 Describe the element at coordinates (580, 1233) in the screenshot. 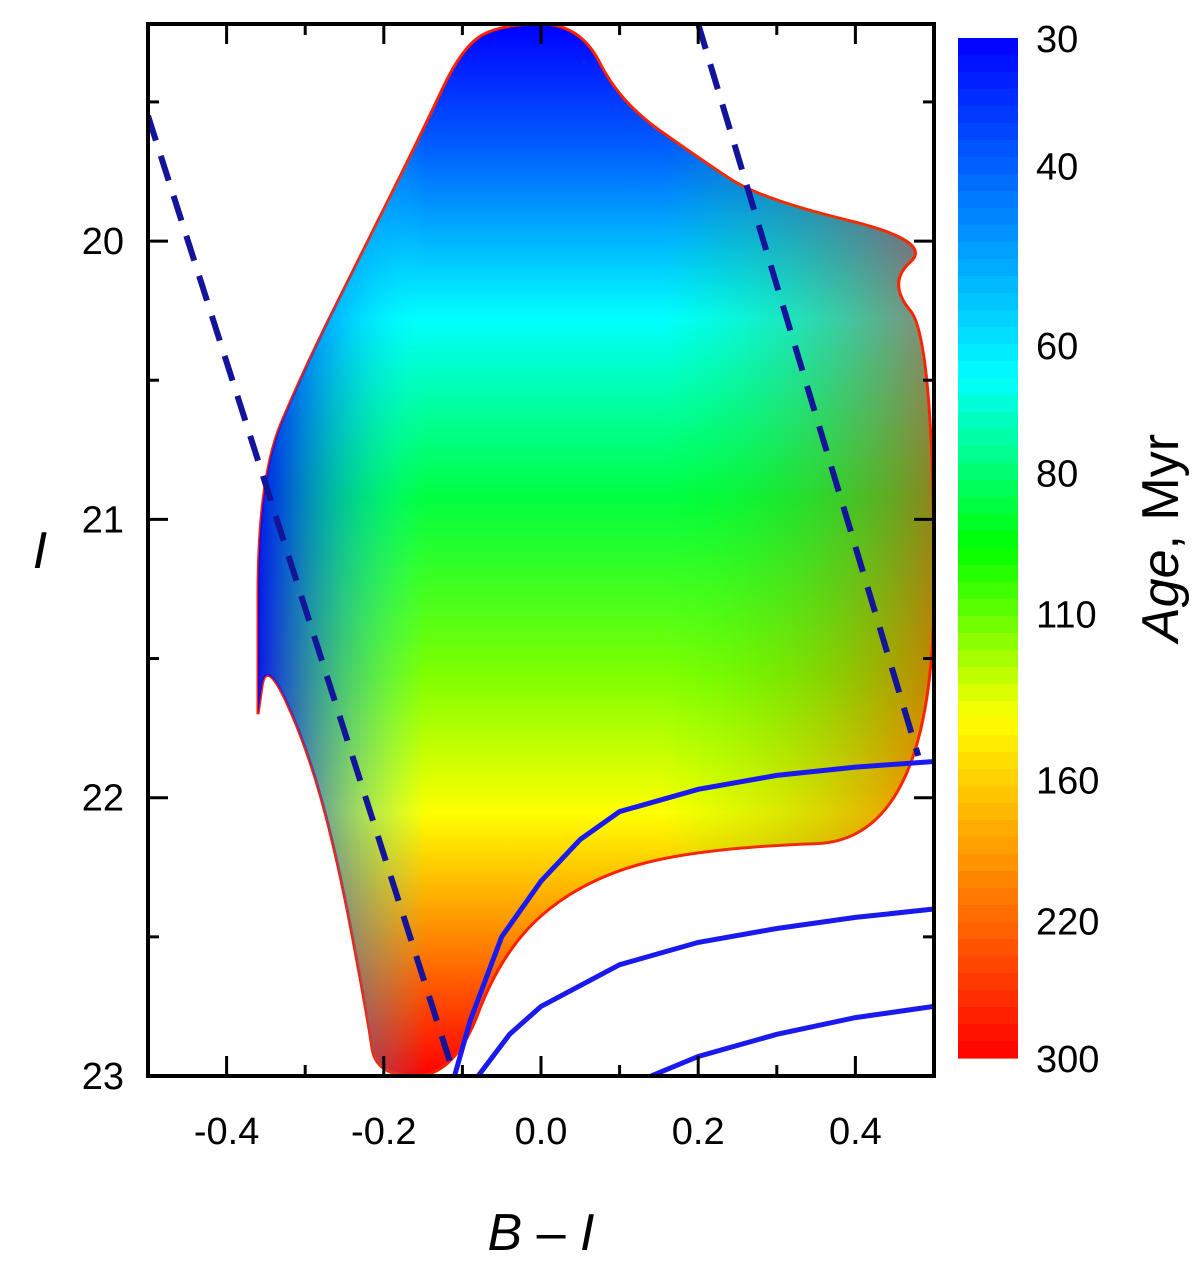

I see `x-axis-title-i: I` at that location.